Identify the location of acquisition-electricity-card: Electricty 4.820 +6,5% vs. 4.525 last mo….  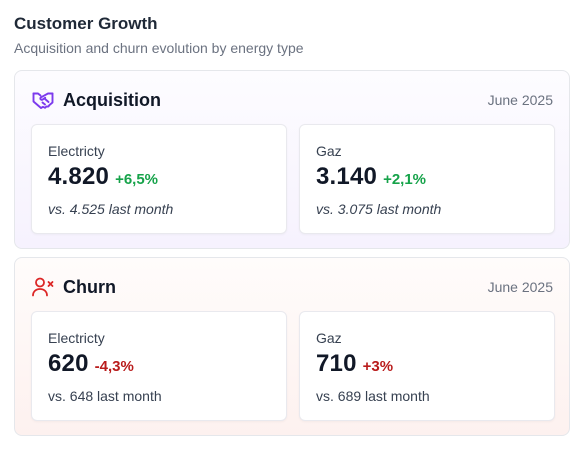
(159, 179).